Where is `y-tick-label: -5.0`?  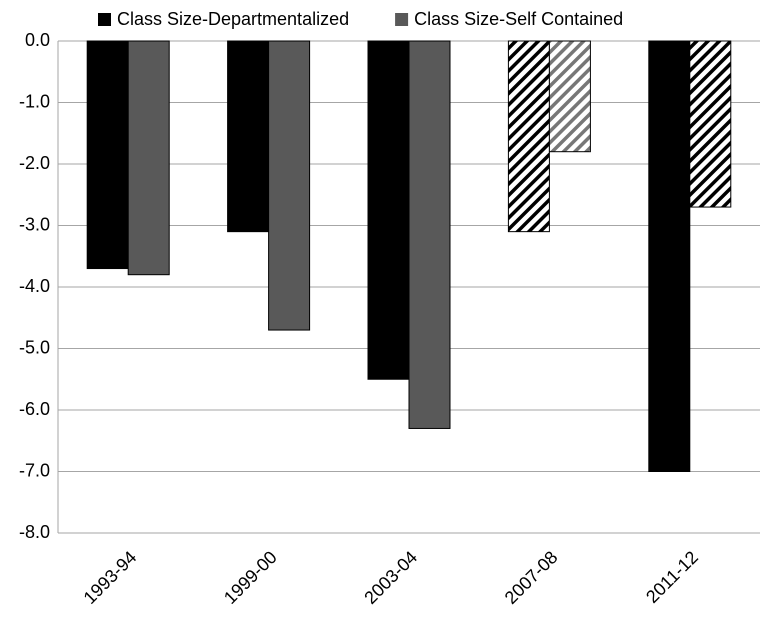
y-tick-label: -5.0 is located at coordinates (34, 347).